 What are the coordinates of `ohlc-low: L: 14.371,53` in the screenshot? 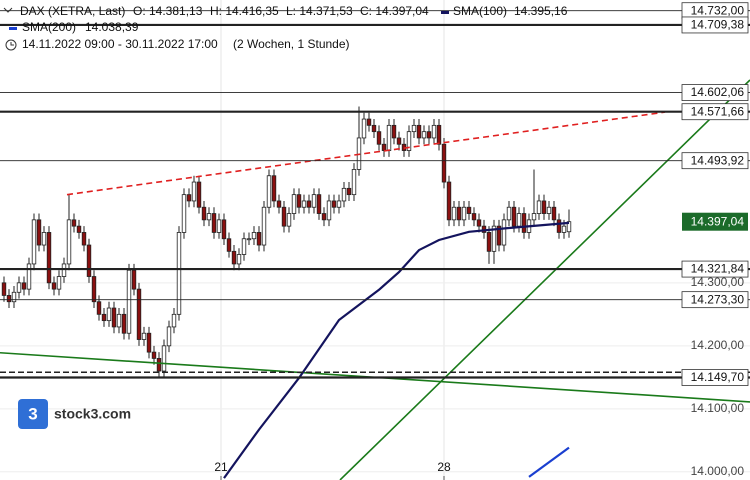 It's located at (319, 11).